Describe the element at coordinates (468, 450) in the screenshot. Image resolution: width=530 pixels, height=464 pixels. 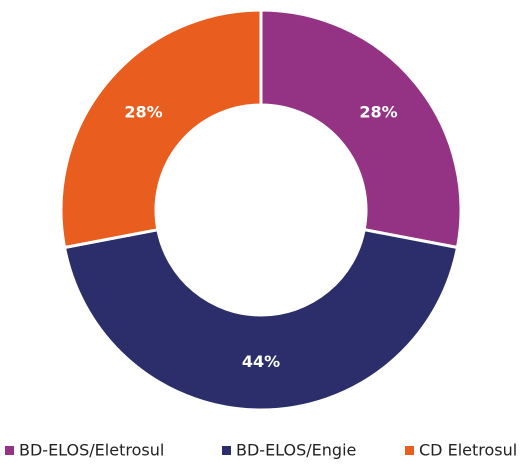
I see `legend-label: CD Eletrosul` at that location.